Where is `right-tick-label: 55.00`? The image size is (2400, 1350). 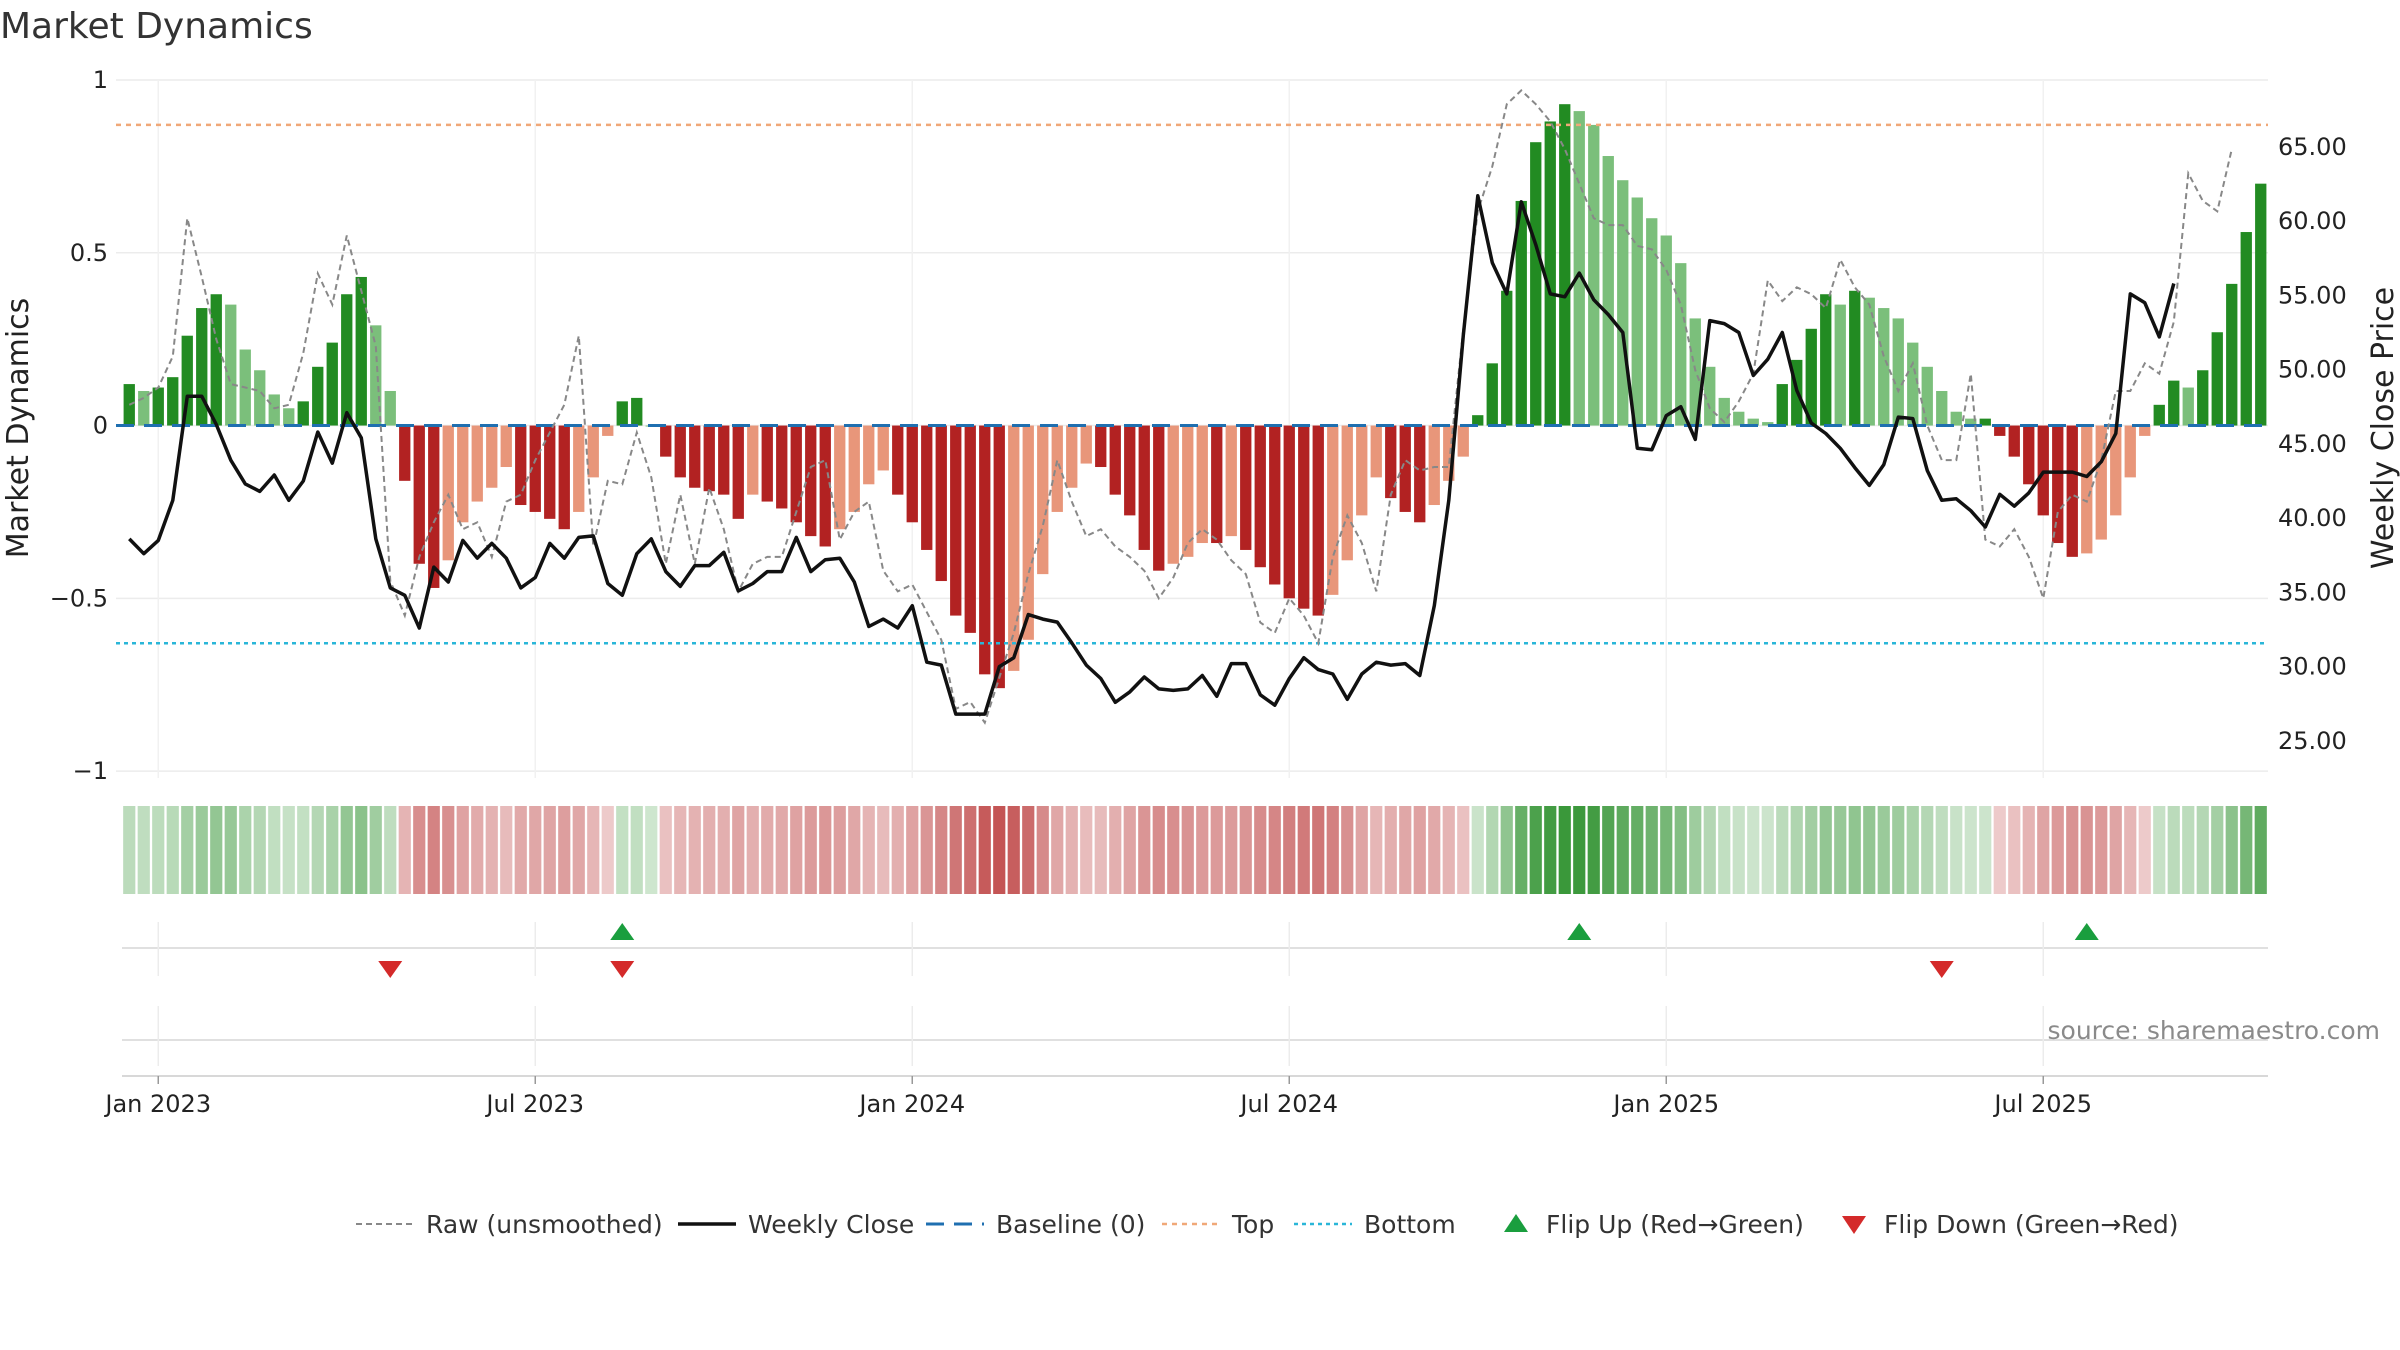 right-tick-label: 55.00 is located at coordinates (2312, 295).